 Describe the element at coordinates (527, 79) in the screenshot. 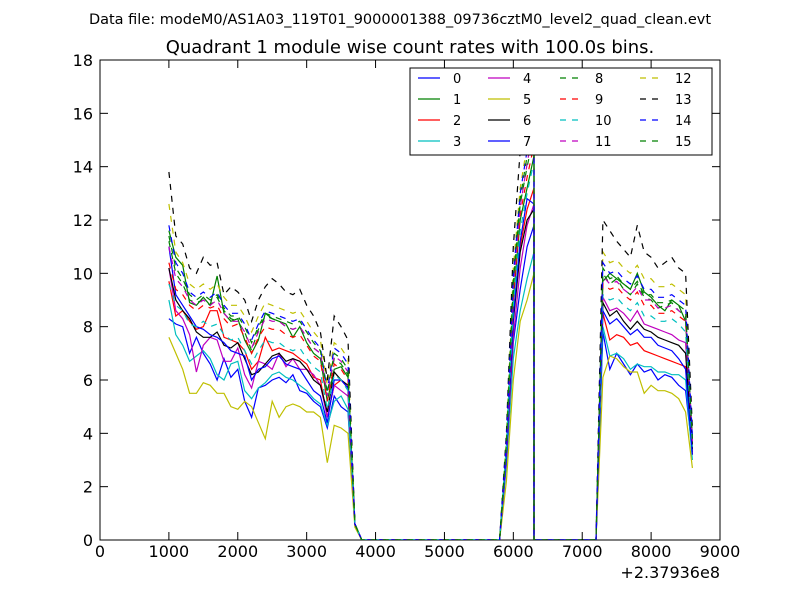

I see `legend-label-4: 4` at that location.